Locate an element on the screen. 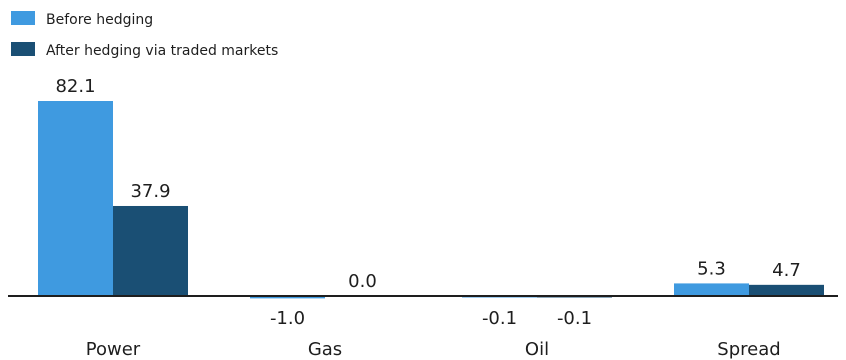  legend-label-before: Before hedging is located at coordinates (99, 20).